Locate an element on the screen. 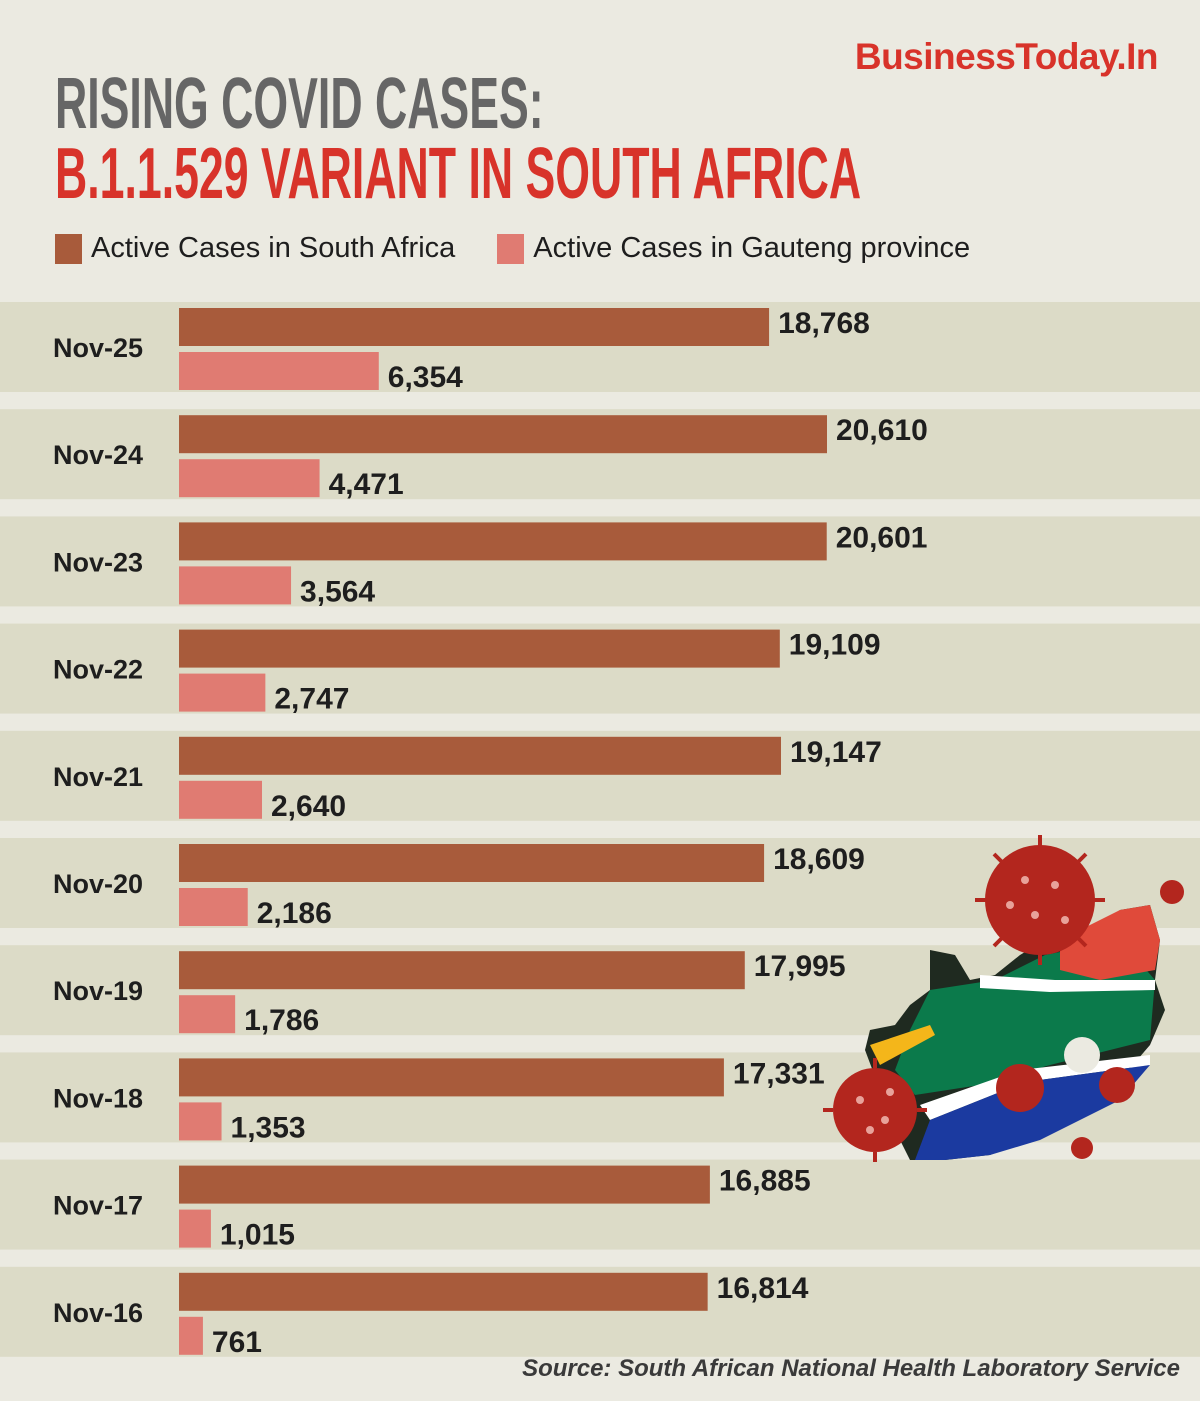  data-label: 20,601 is located at coordinates (882, 537).